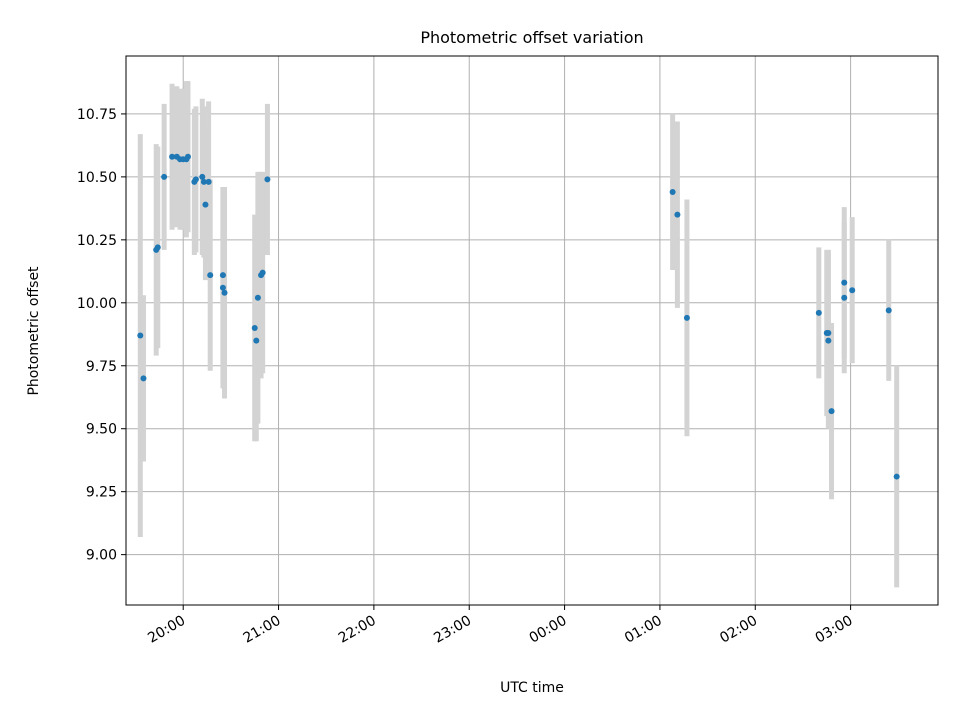 The image size is (960, 720). I want to click on y-tick-label: 10.00, so click(97, 304).